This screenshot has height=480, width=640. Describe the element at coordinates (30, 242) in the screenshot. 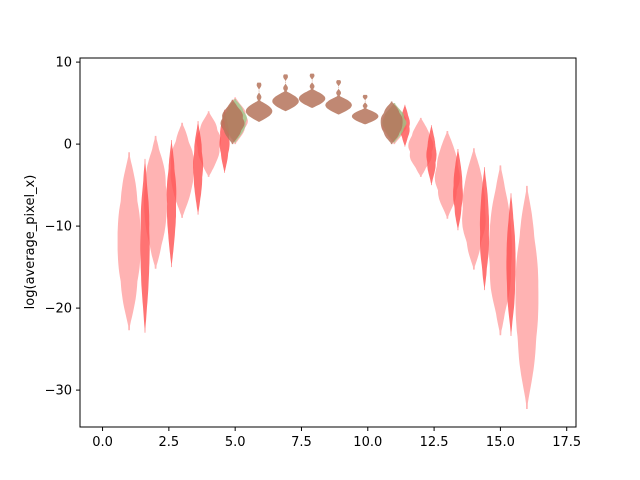

I see `y-axis-title: log(average_pixel_x)` at that location.